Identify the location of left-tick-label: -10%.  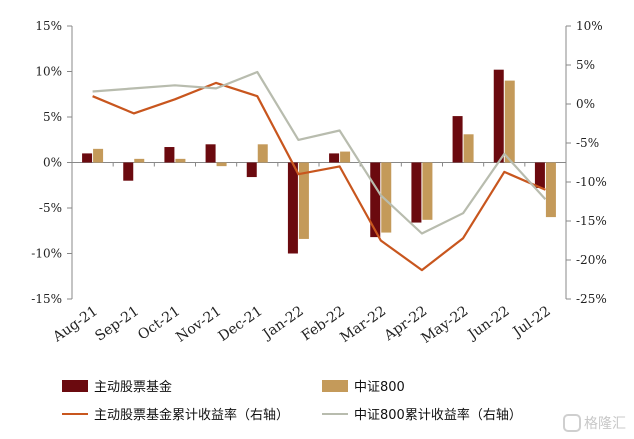
(46, 254).